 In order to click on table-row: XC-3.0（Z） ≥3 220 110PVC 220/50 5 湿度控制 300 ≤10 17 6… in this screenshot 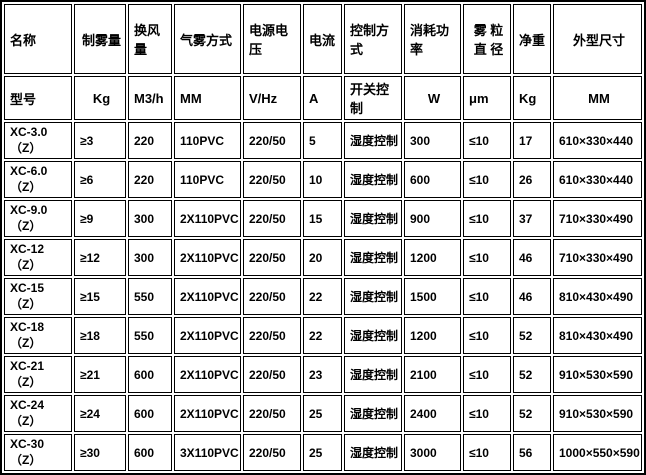, I will do `click(323, 140)`.